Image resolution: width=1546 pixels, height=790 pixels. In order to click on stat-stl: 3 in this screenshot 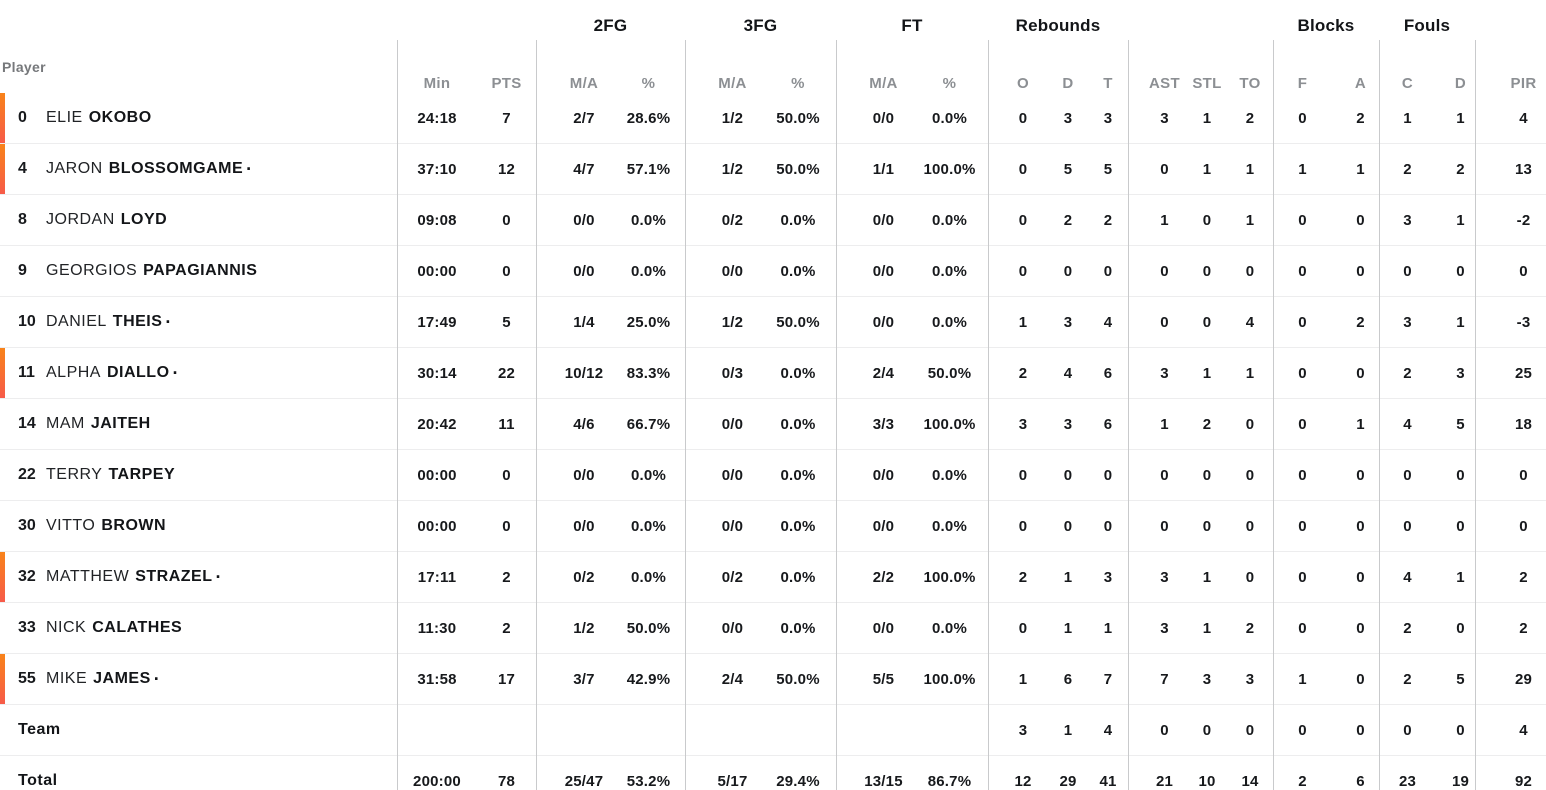, I will do `click(1207, 679)`.